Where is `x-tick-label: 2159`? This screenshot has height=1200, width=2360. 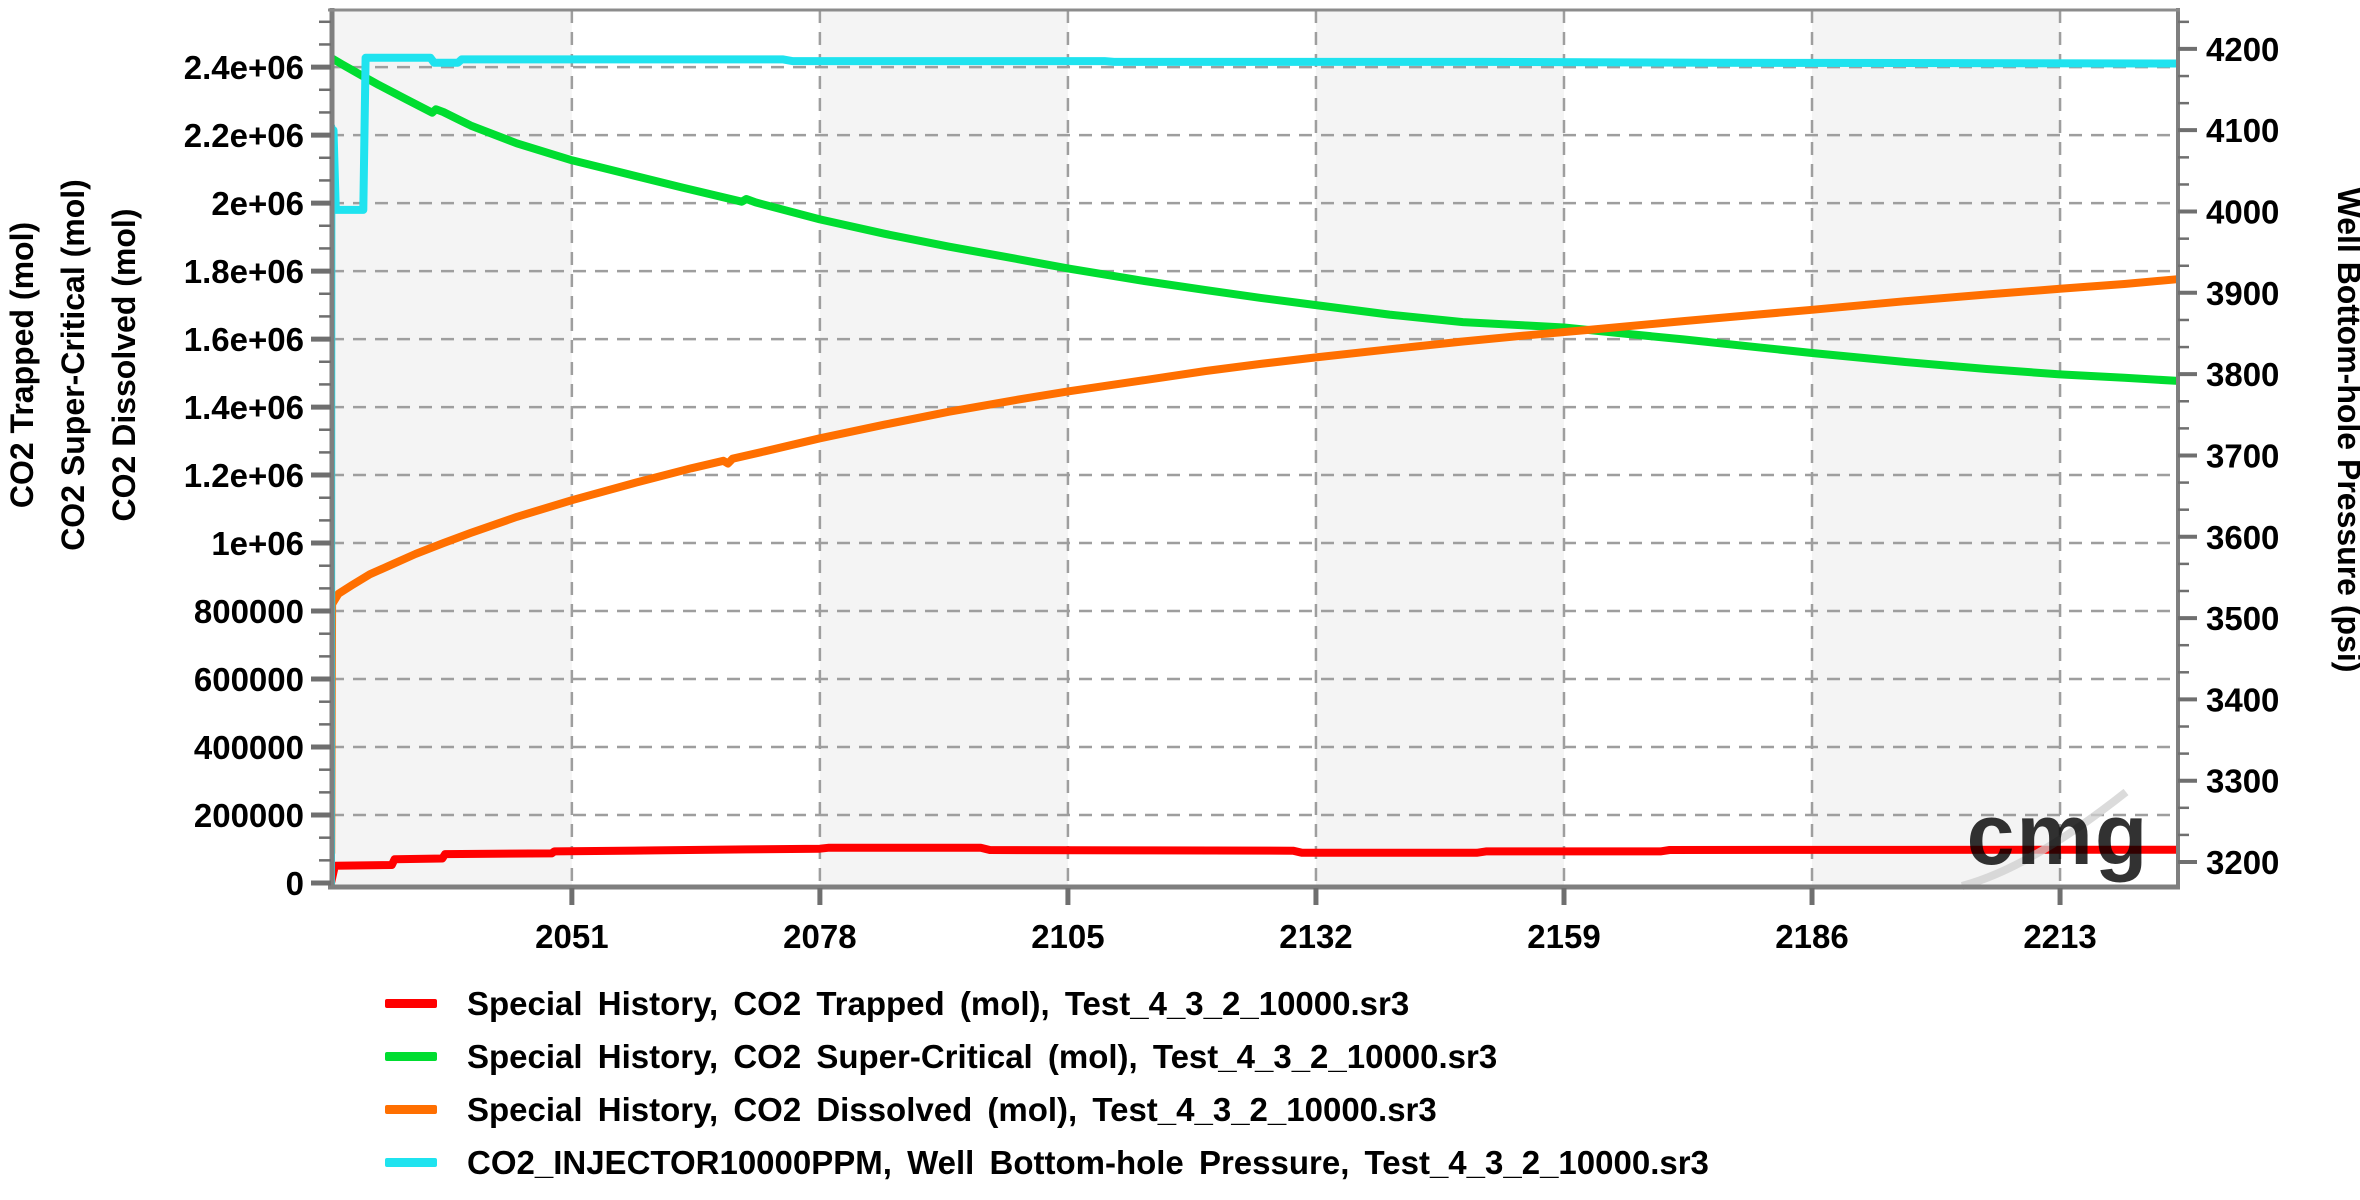
x-tick-label: 2159 is located at coordinates (1563, 936).